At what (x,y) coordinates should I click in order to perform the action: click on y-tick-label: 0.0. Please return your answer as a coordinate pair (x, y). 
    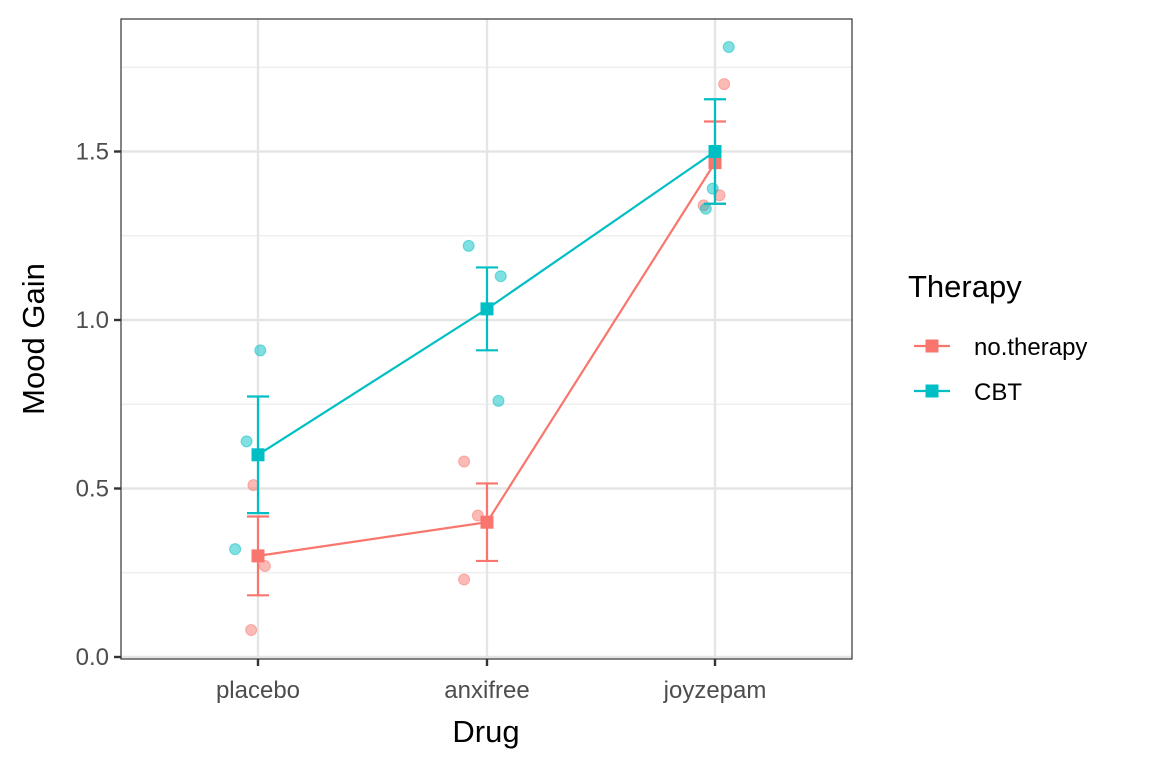
    Looking at the image, I should click on (92, 657).